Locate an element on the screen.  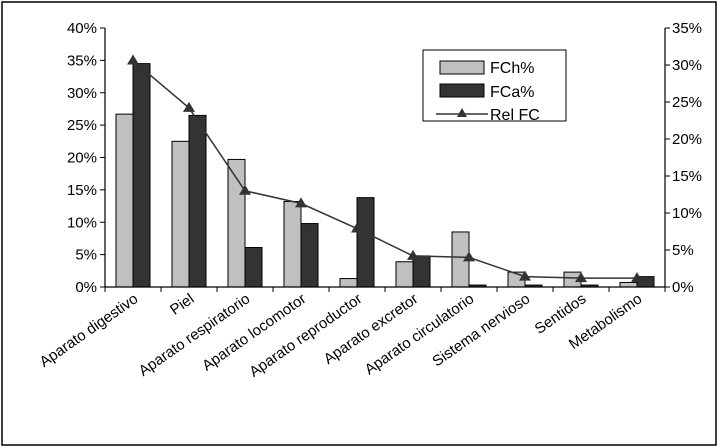
y-left-tick-label-1: 5% is located at coordinates (86, 255).